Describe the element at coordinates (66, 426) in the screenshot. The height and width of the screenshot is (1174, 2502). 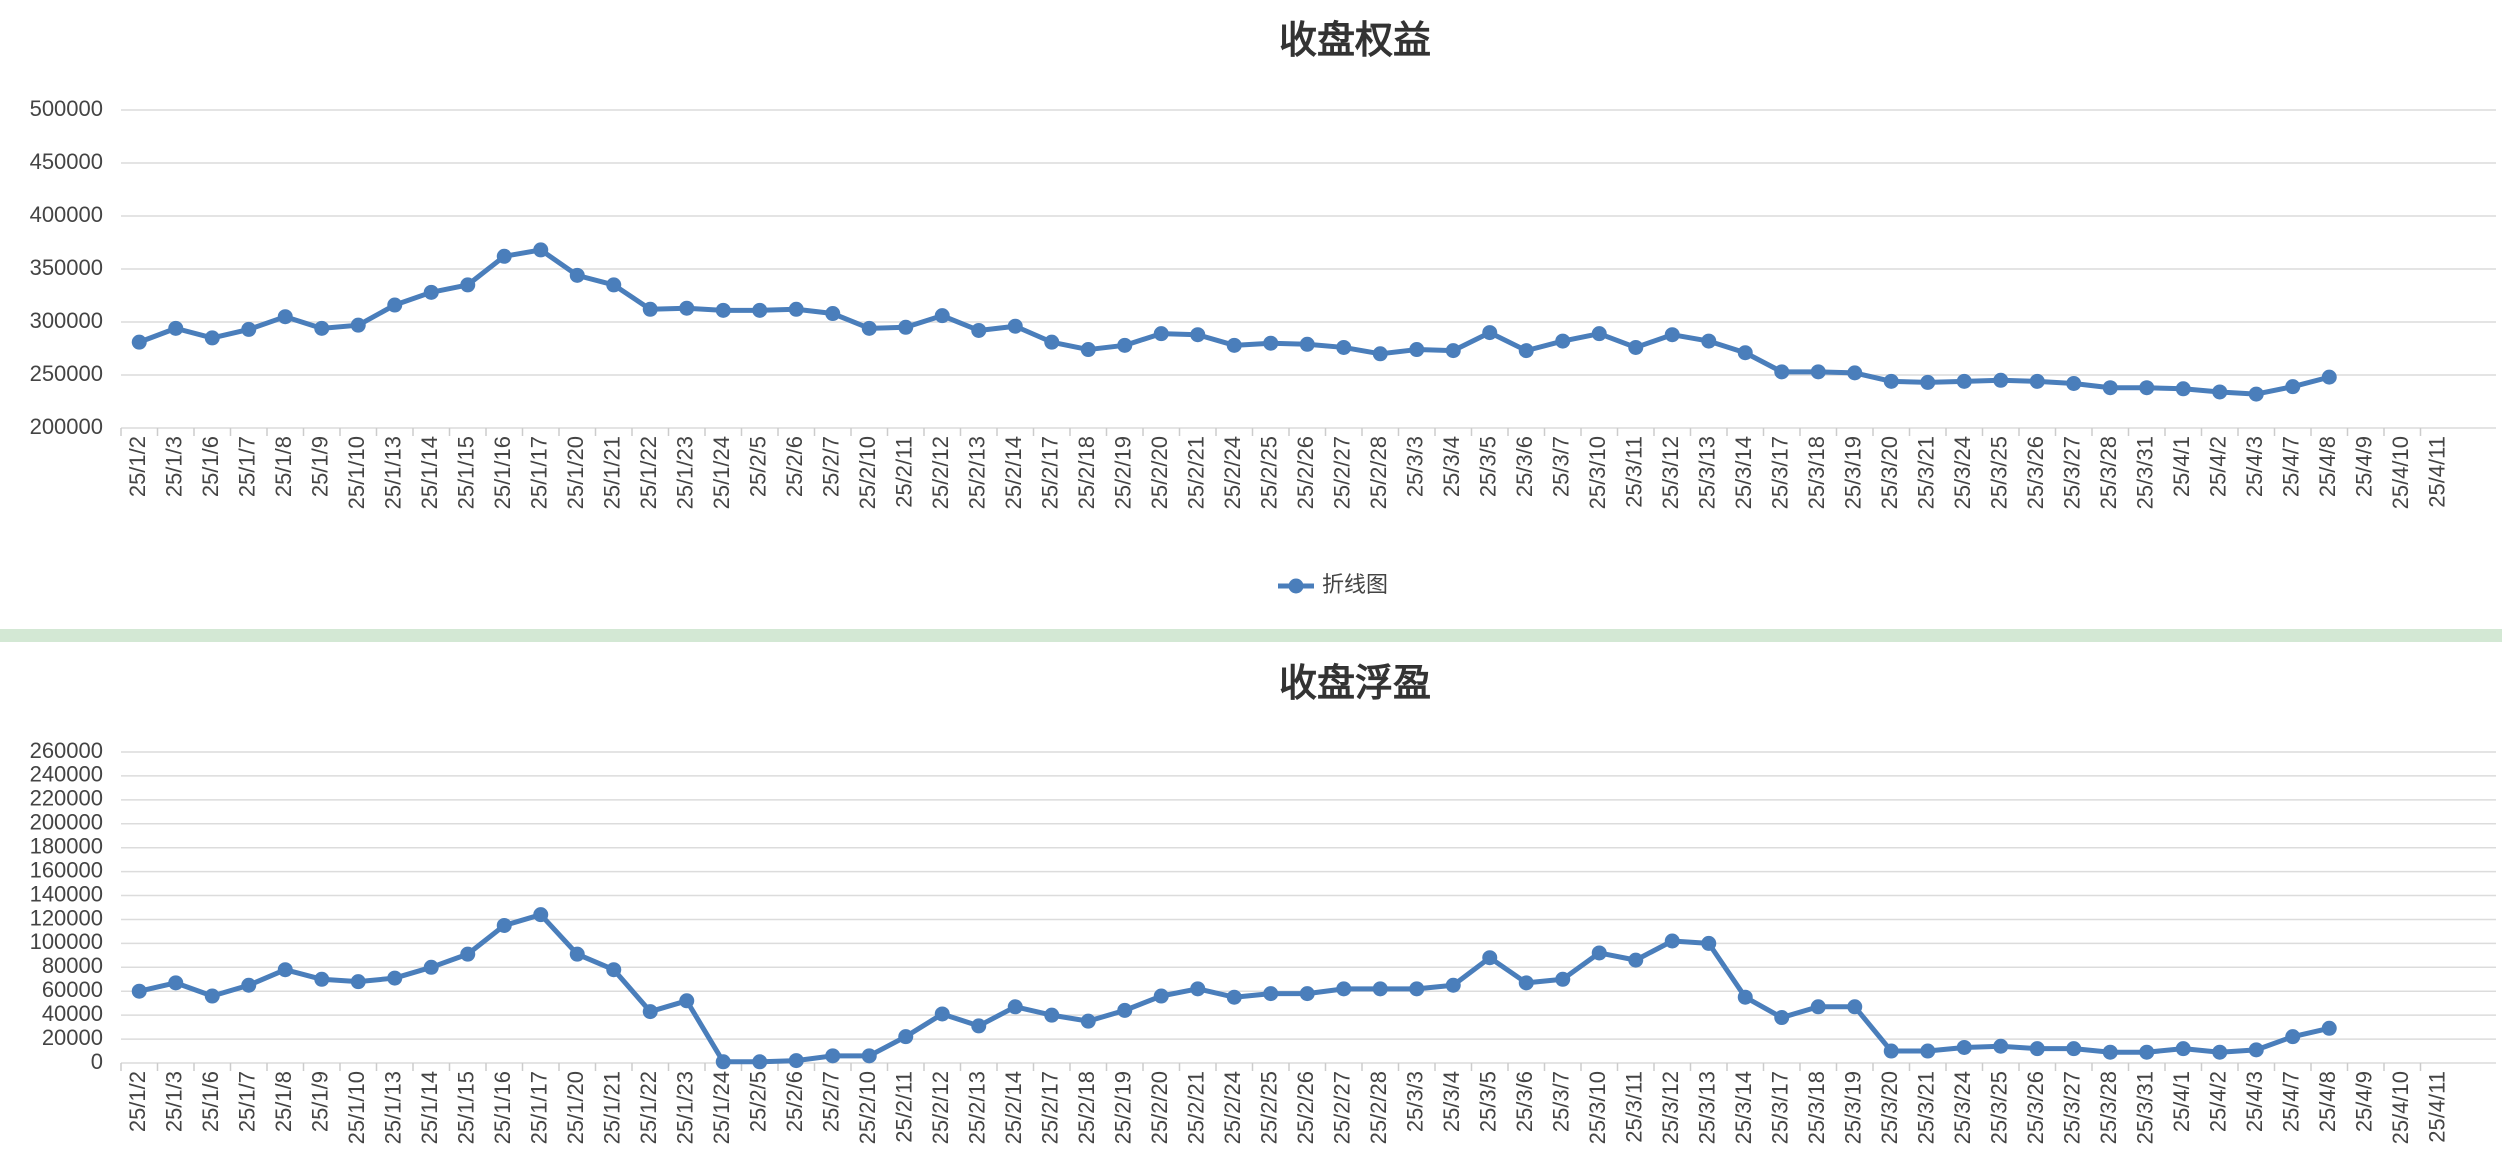
I see `y-tick-label: 200000` at that location.